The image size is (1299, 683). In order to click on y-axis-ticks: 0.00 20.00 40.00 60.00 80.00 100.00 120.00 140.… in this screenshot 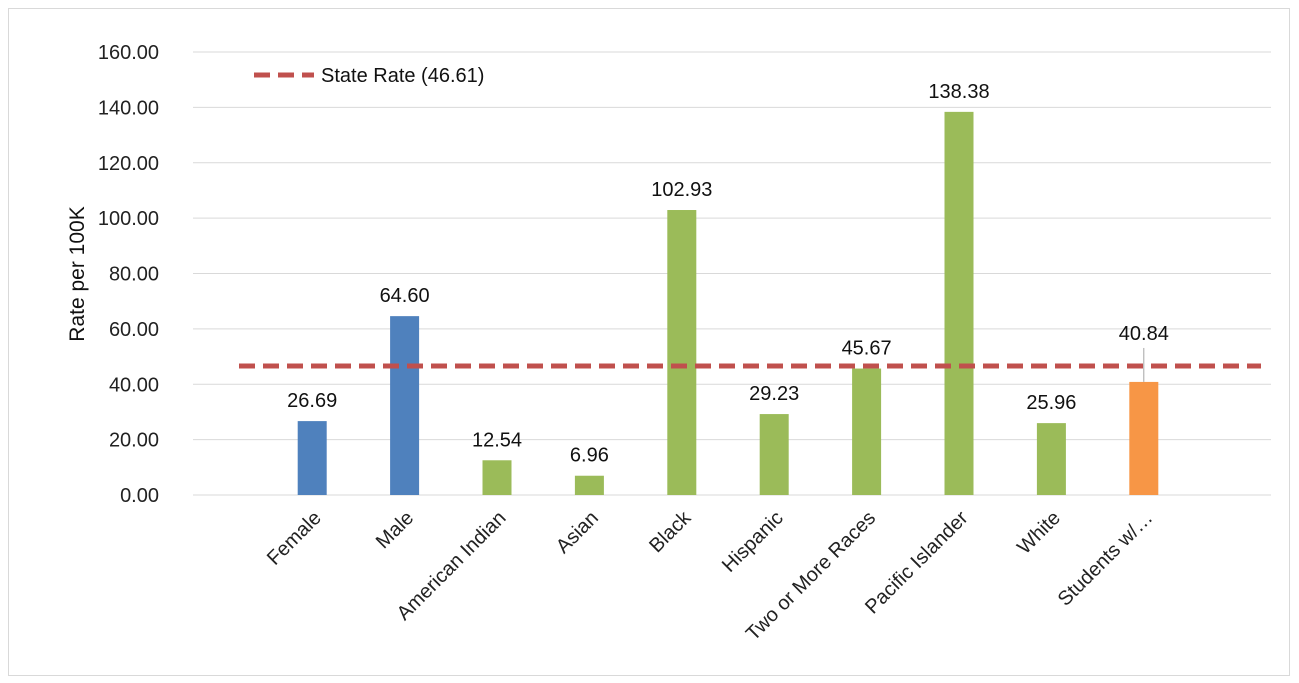, I will do `click(128, 274)`.